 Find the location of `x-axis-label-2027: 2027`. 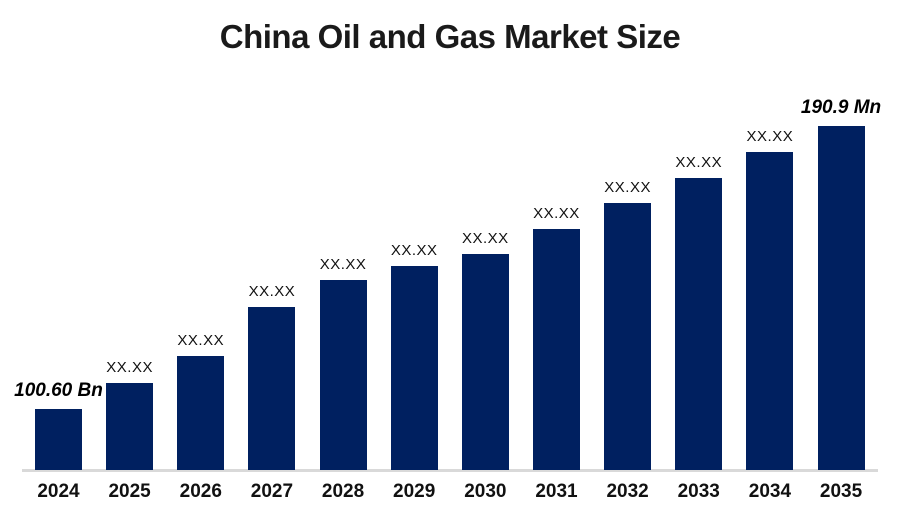

x-axis-label-2027: 2027 is located at coordinates (272, 491).